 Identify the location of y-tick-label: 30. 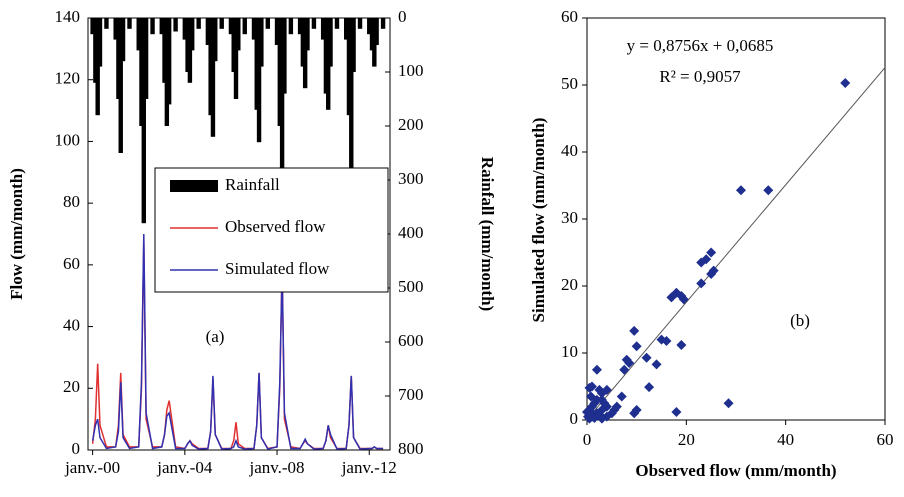
(569, 217).